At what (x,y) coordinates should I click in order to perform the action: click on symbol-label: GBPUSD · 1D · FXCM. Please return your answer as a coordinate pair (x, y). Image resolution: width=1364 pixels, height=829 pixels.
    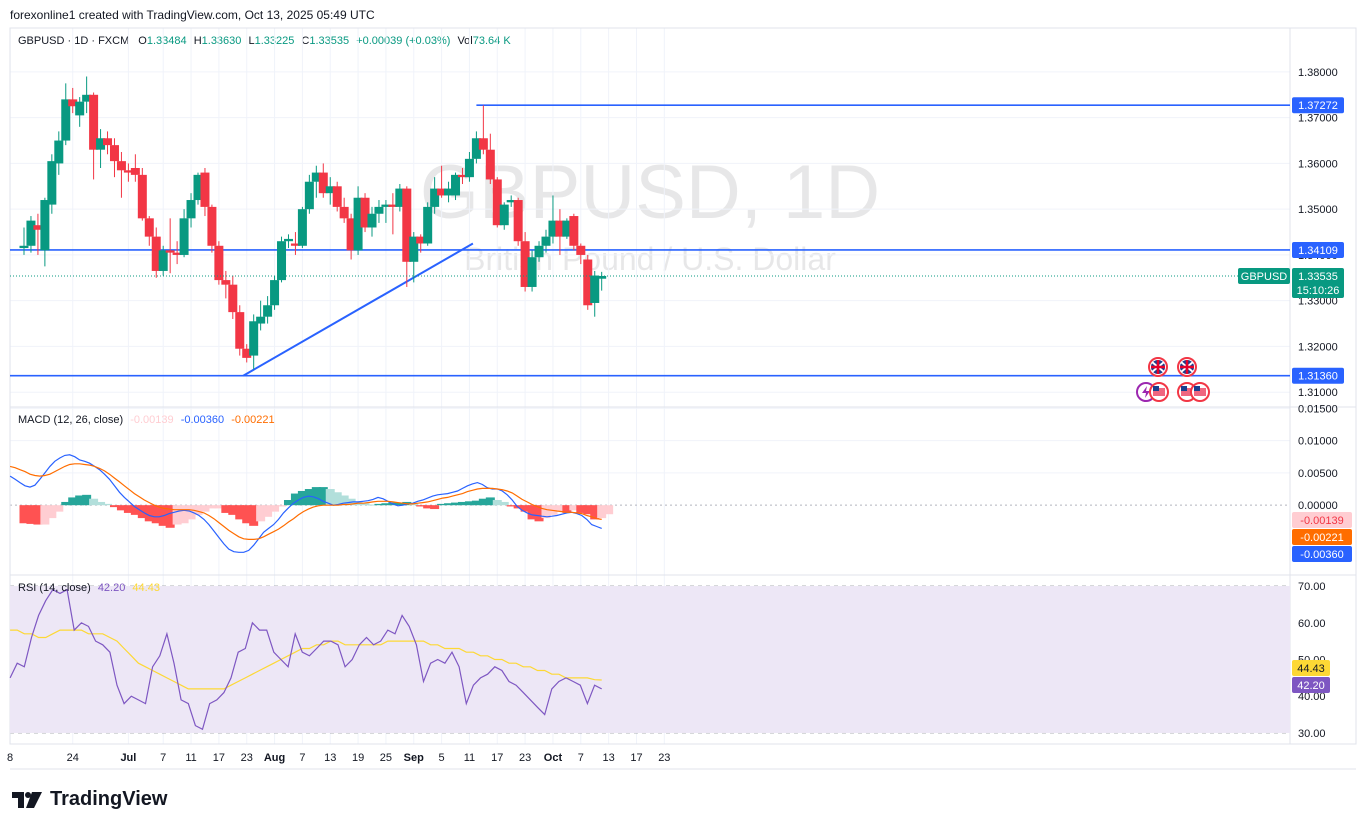
    Looking at the image, I should click on (74, 41).